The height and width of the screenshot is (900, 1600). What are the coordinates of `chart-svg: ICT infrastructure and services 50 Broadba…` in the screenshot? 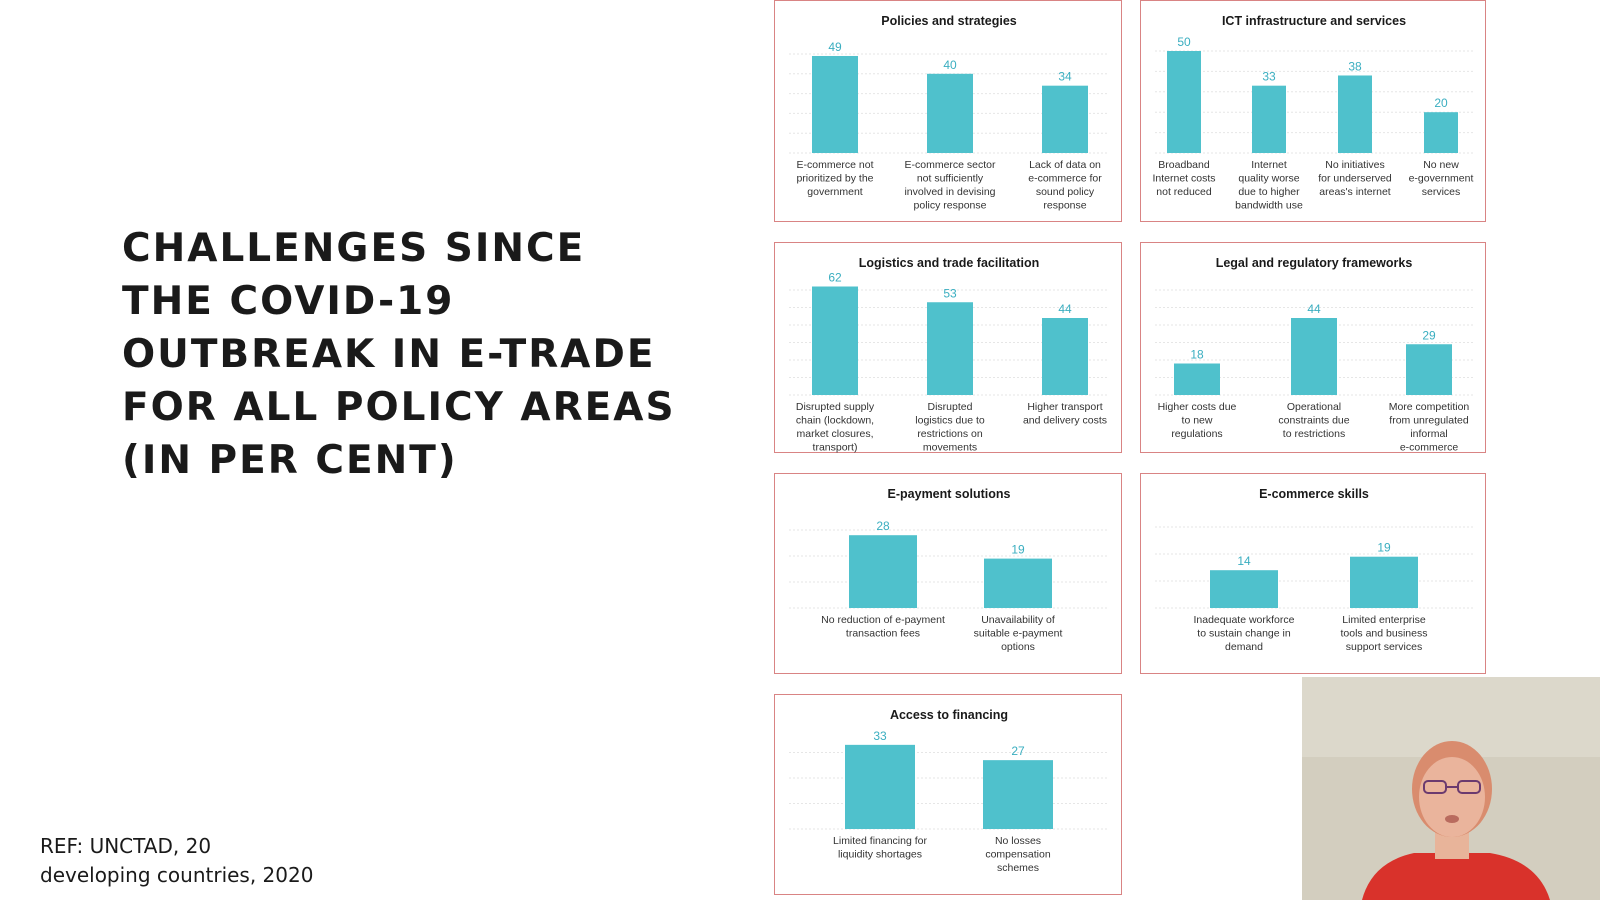 It's located at (1313, 113).